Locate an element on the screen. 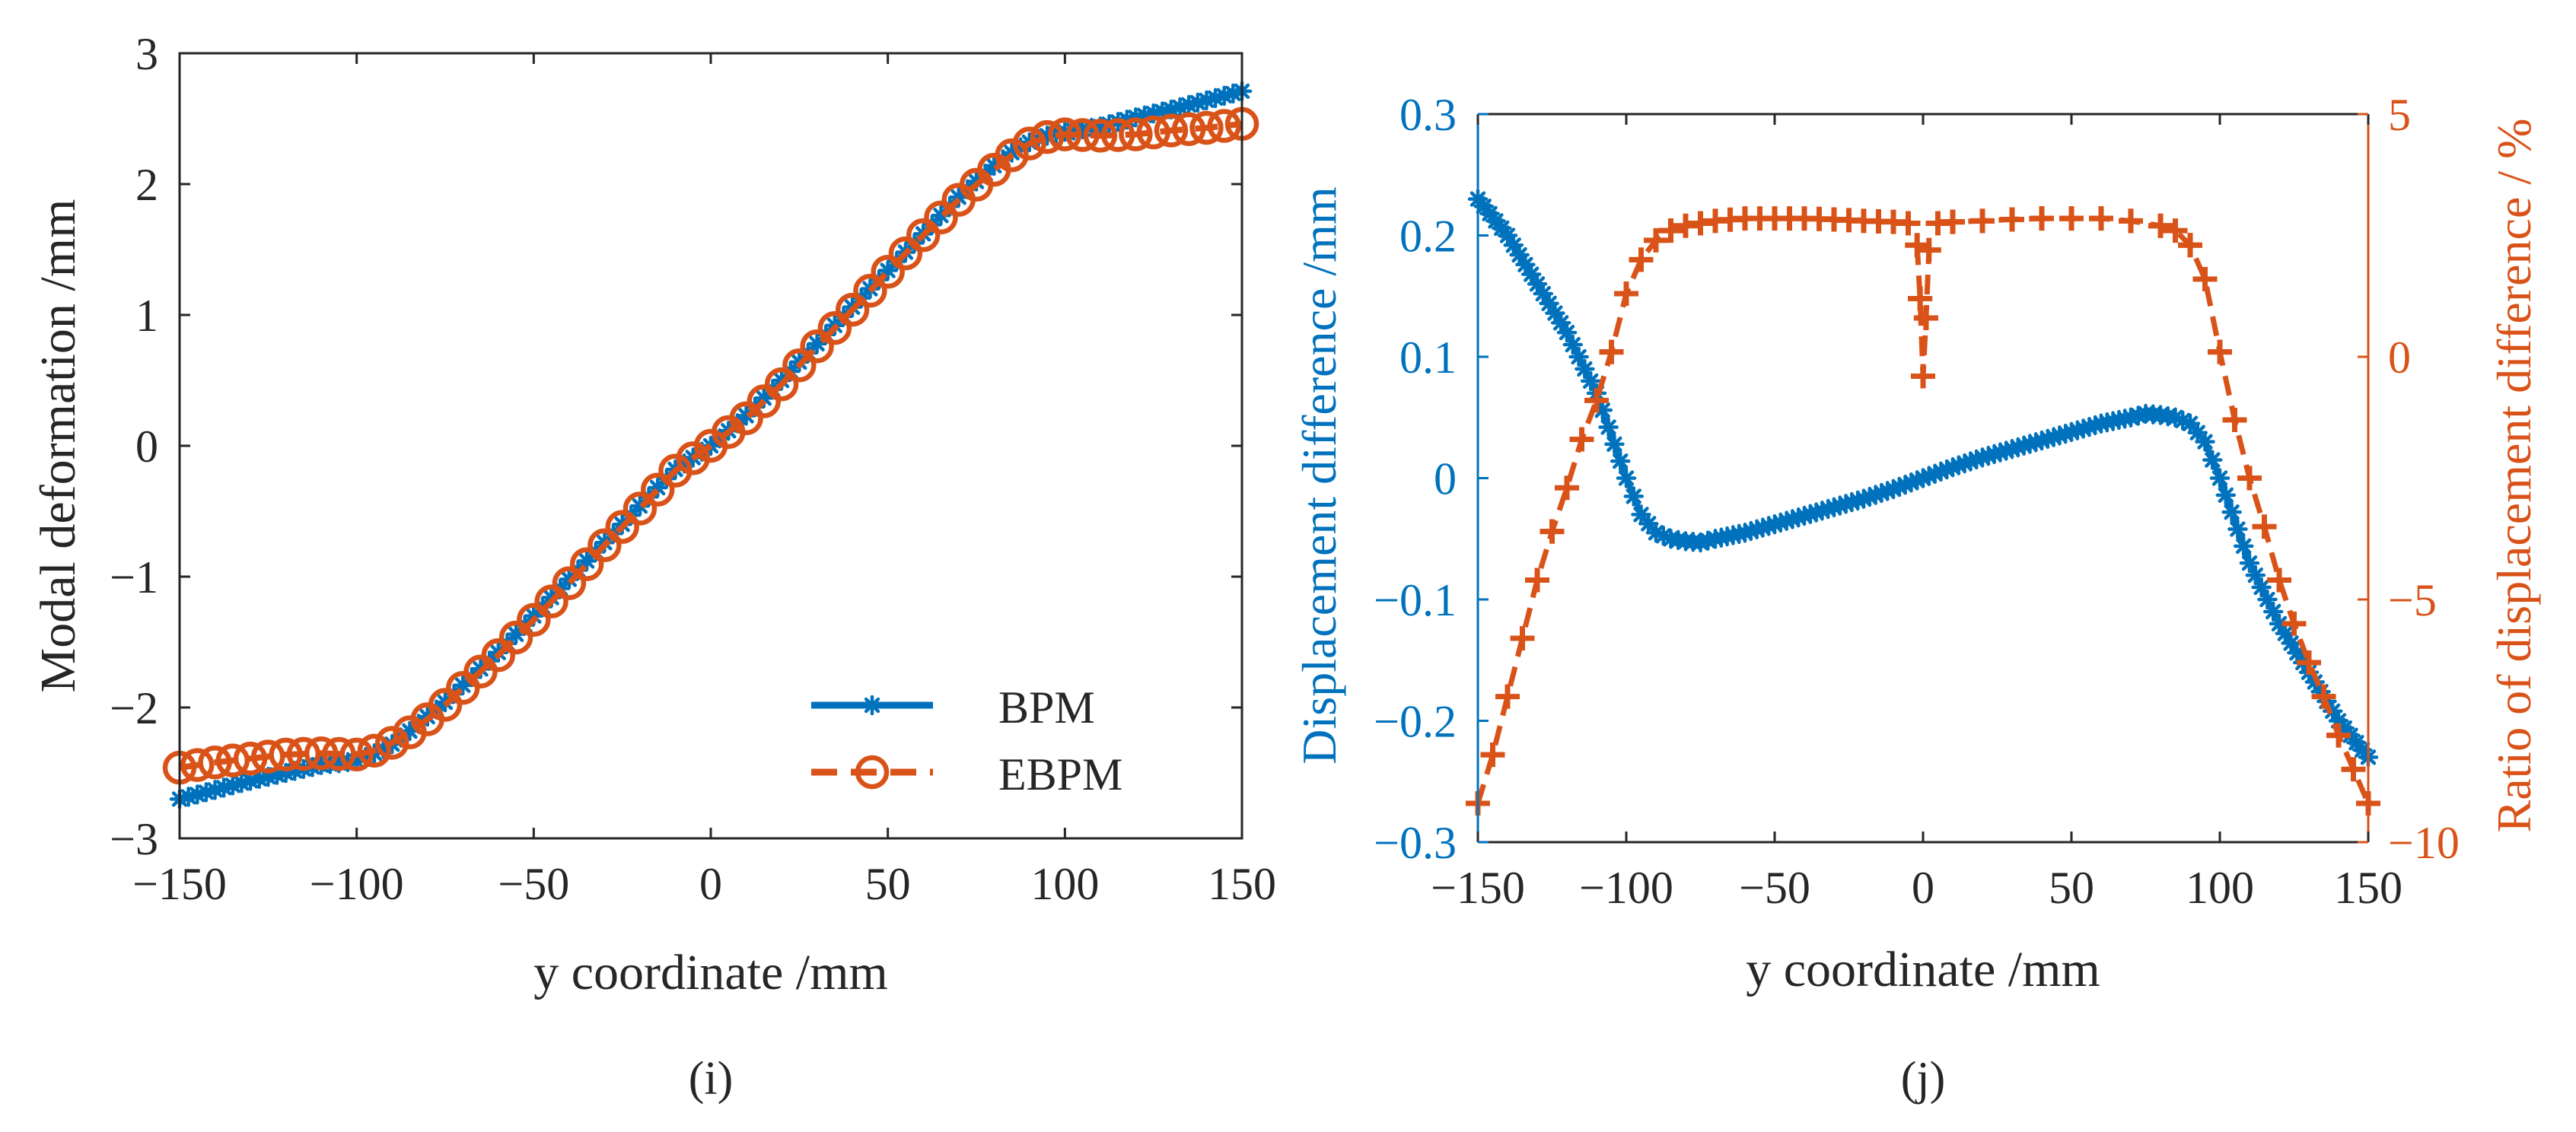 This screenshot has width=2576, height=1132. panel-i-caption: (i) is located at coordinates (711, 1079).